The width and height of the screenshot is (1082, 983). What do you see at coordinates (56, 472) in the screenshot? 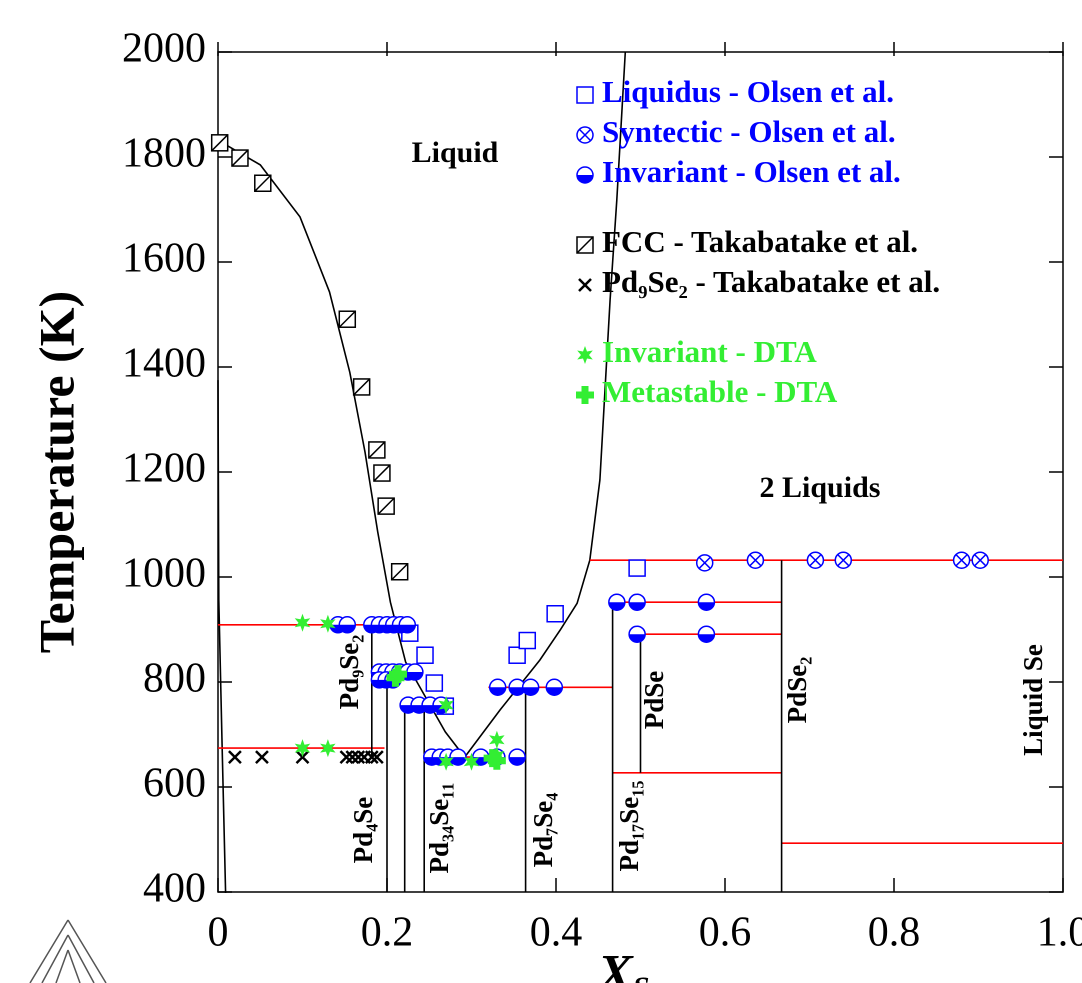
I see `y-axis-label: Temperature (K)` at bounding box center [56, 472].